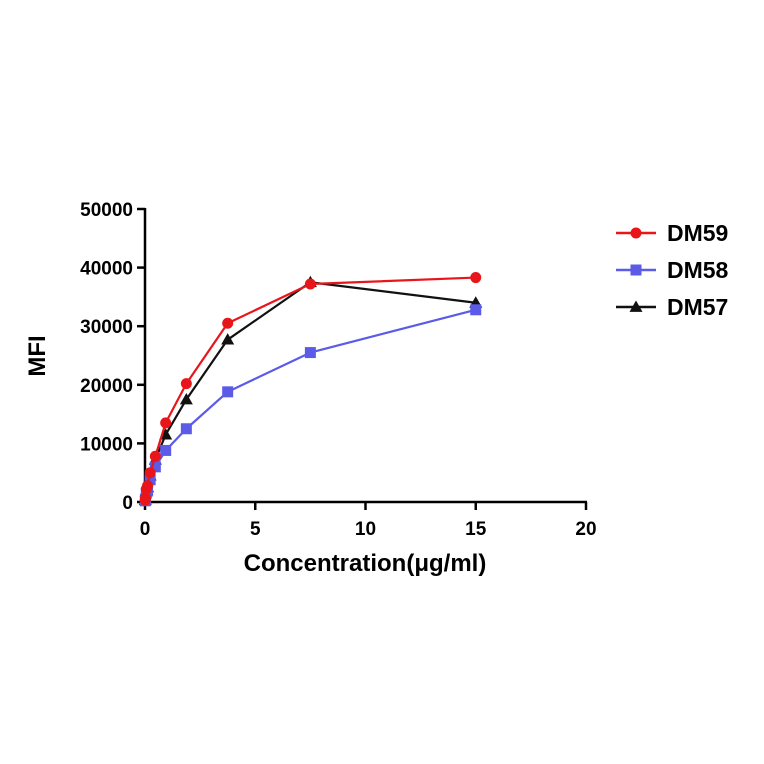 This screenshot has height=764, width=764. I want to click on x-tick-label: 0, so click(145, 529).